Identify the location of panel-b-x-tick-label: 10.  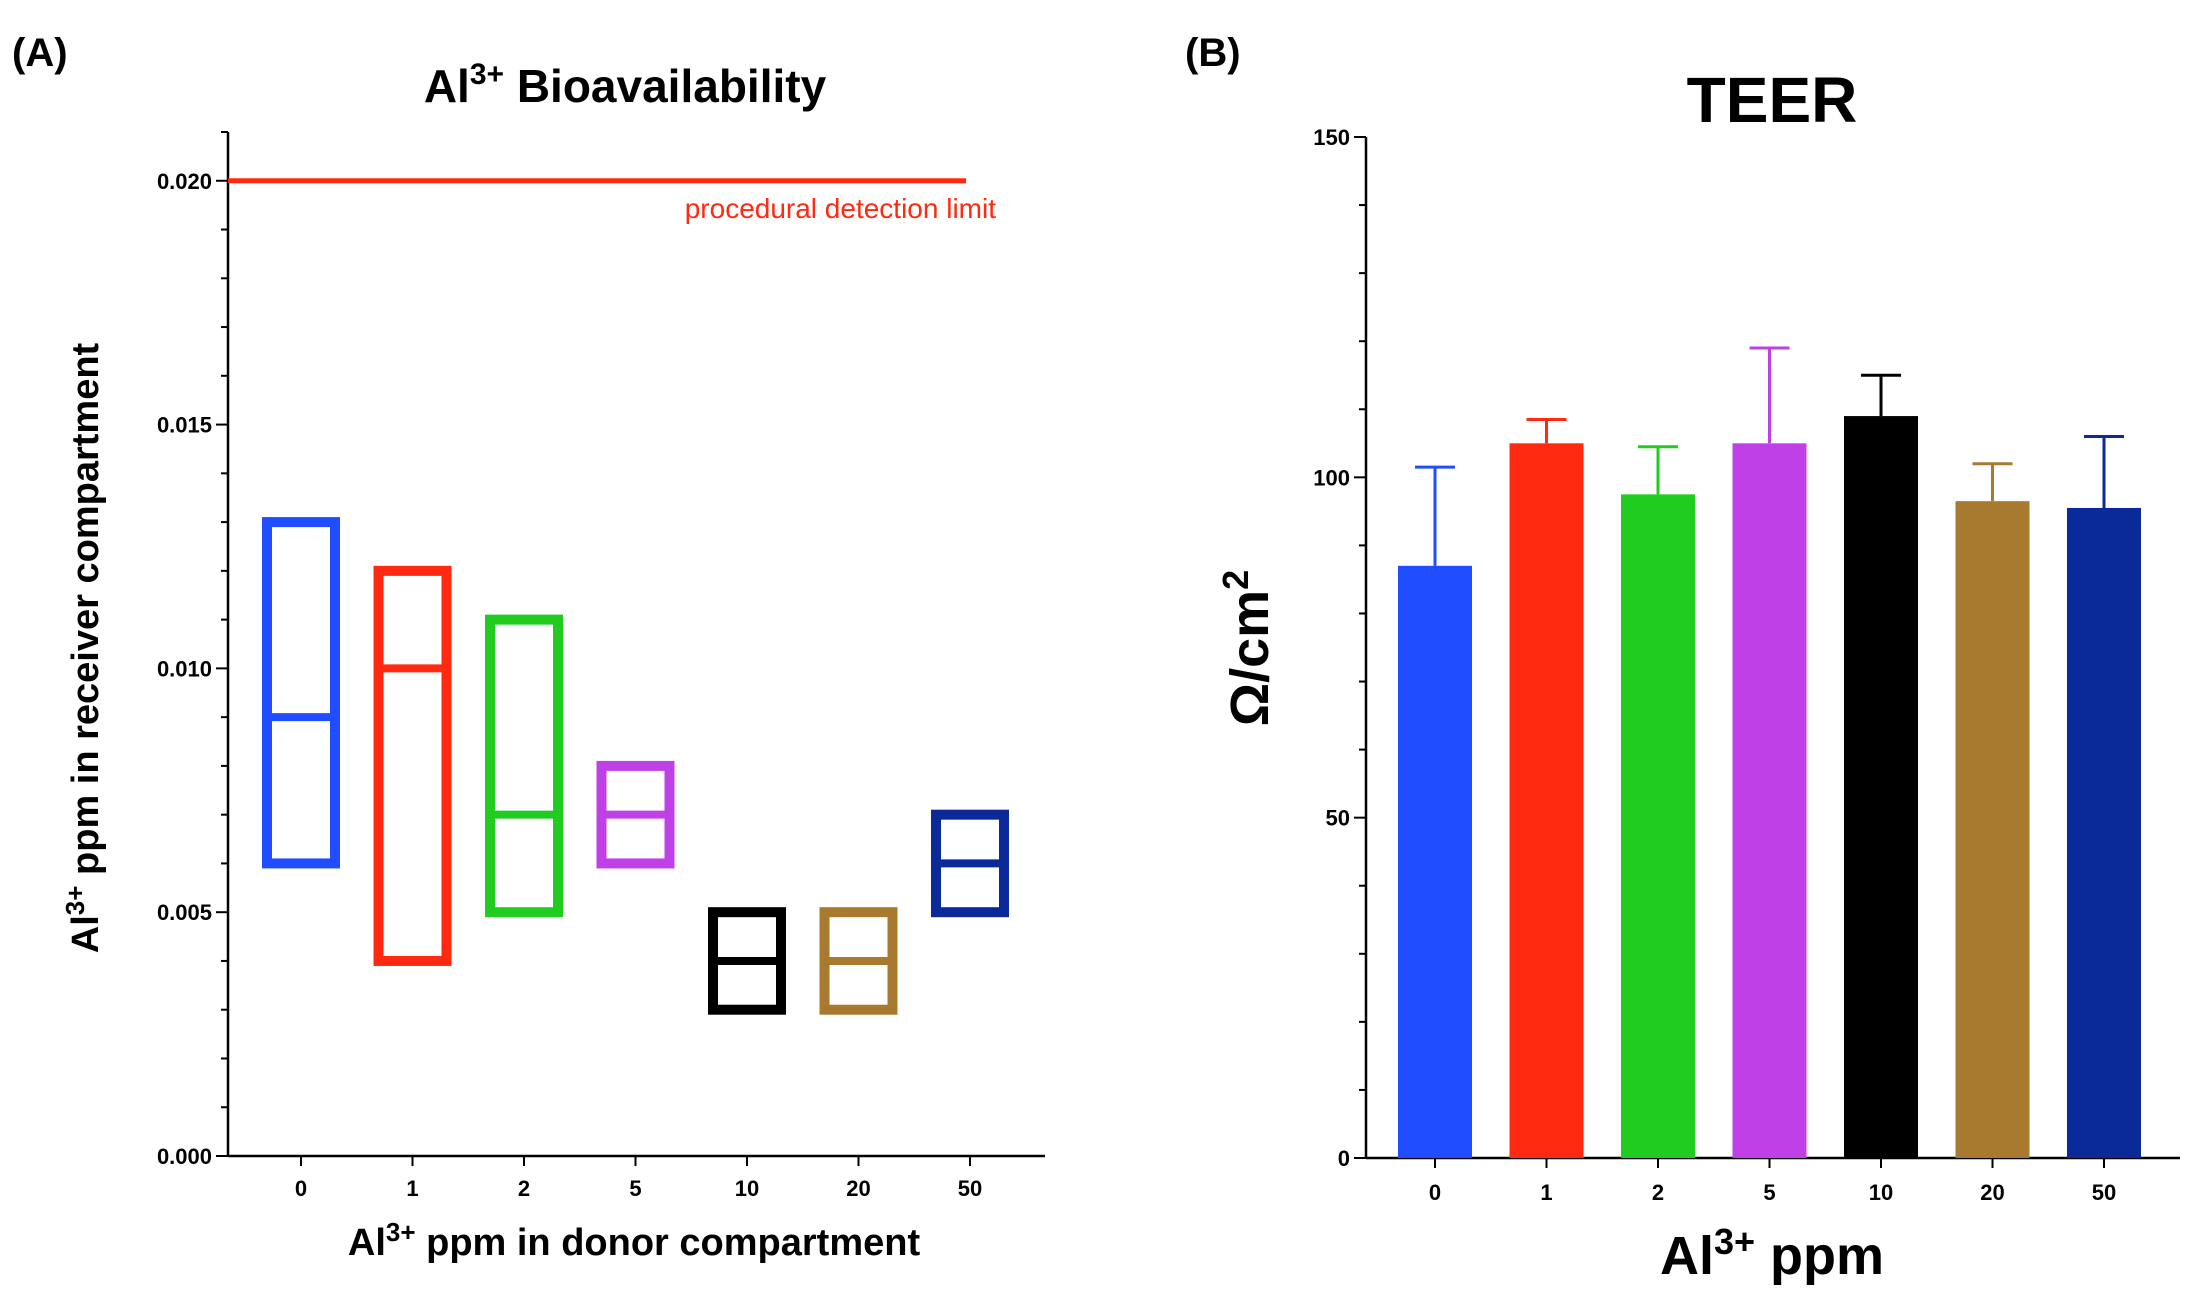
(1881, 1192).